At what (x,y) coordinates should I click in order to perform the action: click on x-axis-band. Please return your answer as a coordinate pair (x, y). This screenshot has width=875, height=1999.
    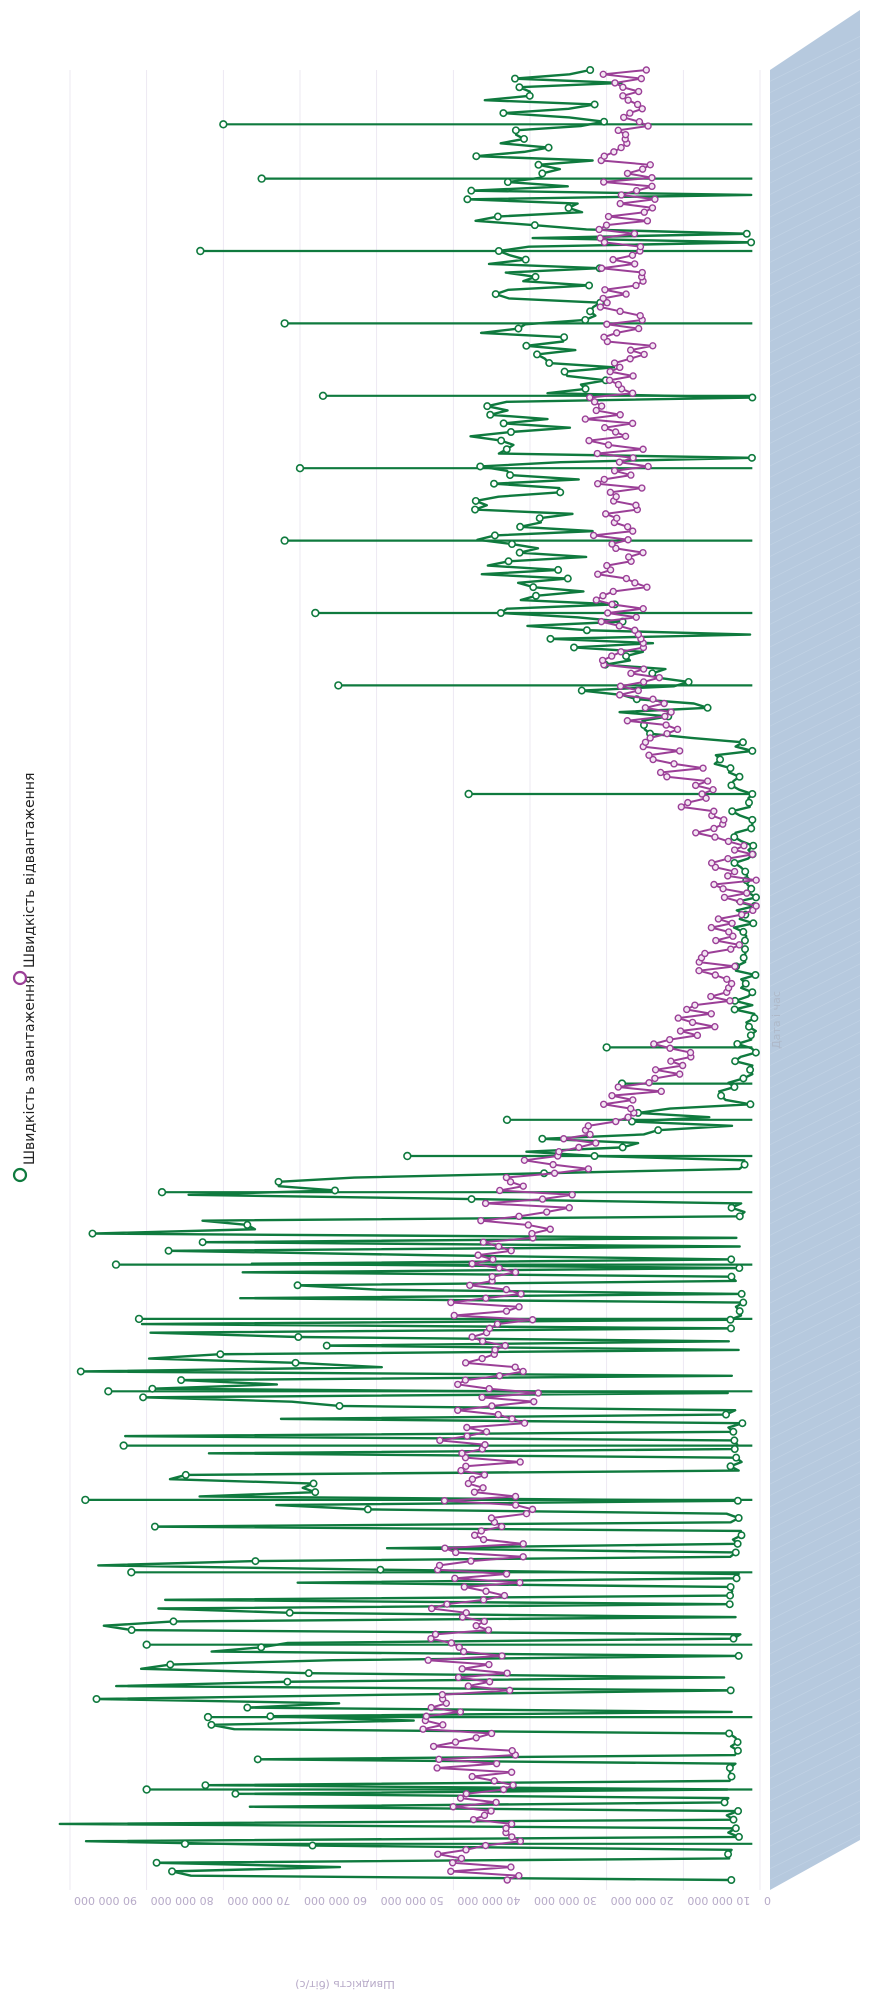
    Looking at the image, I should click on (815, 950).